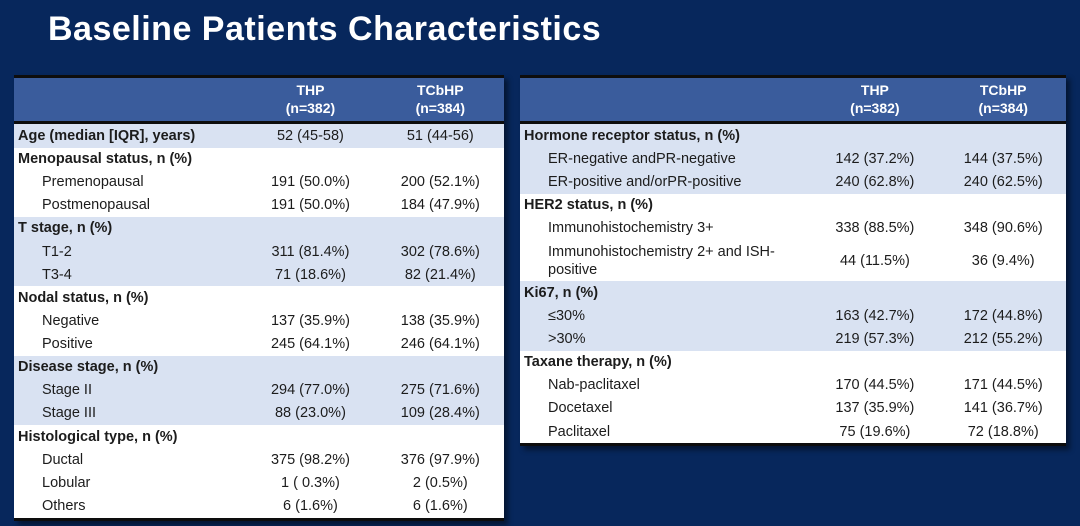 This screenshot has height=526, width=1080. I want to click on column-header-thp: THP (n=382), so click(875, 100).